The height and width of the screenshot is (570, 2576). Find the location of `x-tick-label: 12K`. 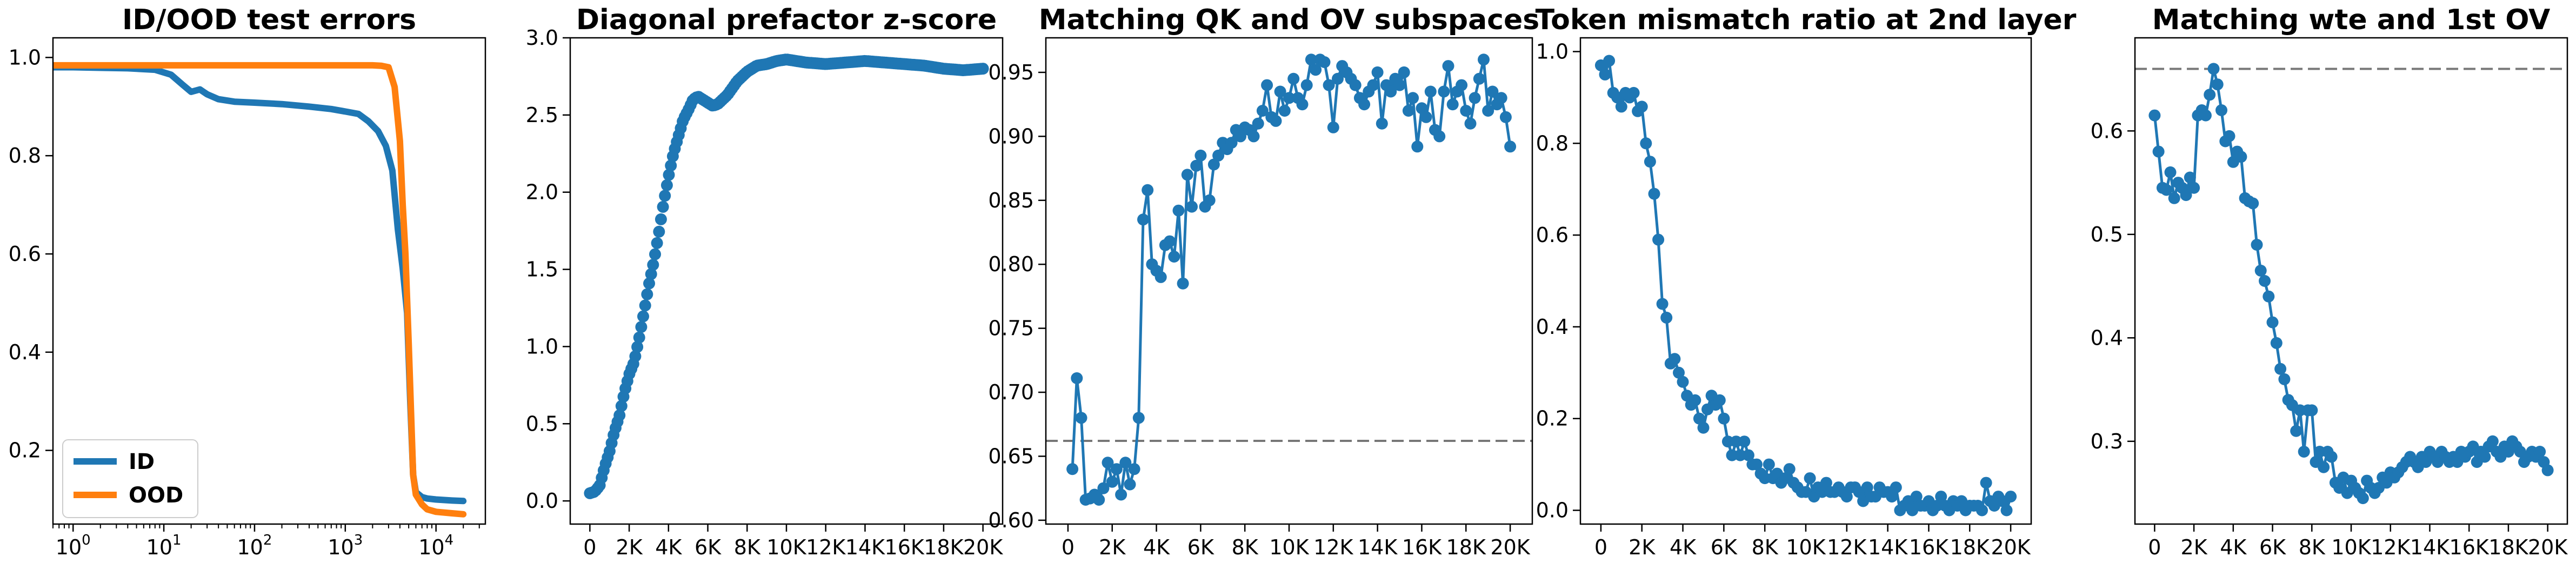

x-tick-label: 12K is located at coordinates (2391, 547).